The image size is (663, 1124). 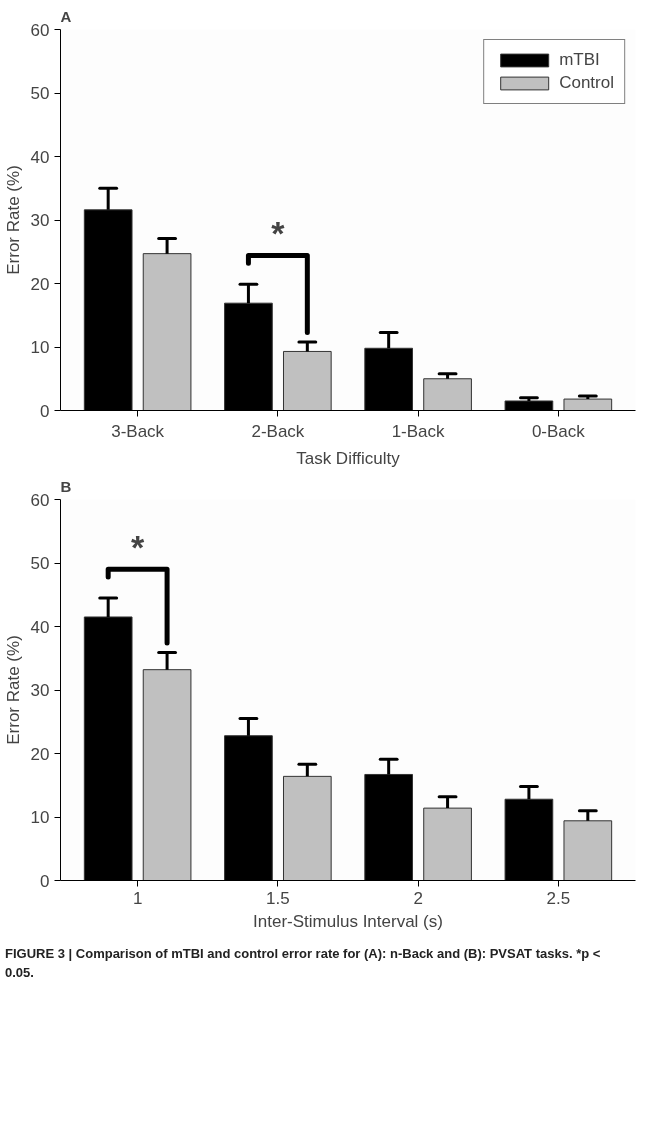 I want to click on x-tick-label: 2, so click(x=418, y=898).